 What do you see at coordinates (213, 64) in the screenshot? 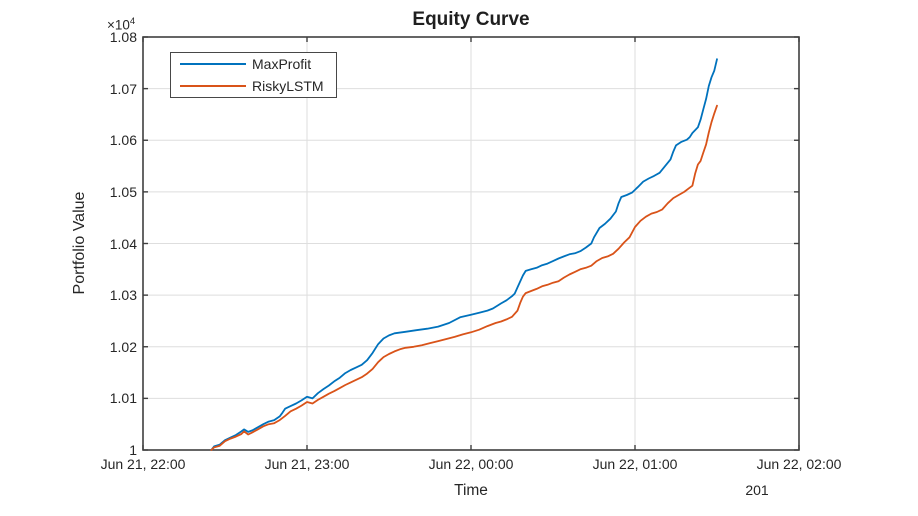
I see `legend-line-sample-maxprofit` at bounding box center [213, 64].